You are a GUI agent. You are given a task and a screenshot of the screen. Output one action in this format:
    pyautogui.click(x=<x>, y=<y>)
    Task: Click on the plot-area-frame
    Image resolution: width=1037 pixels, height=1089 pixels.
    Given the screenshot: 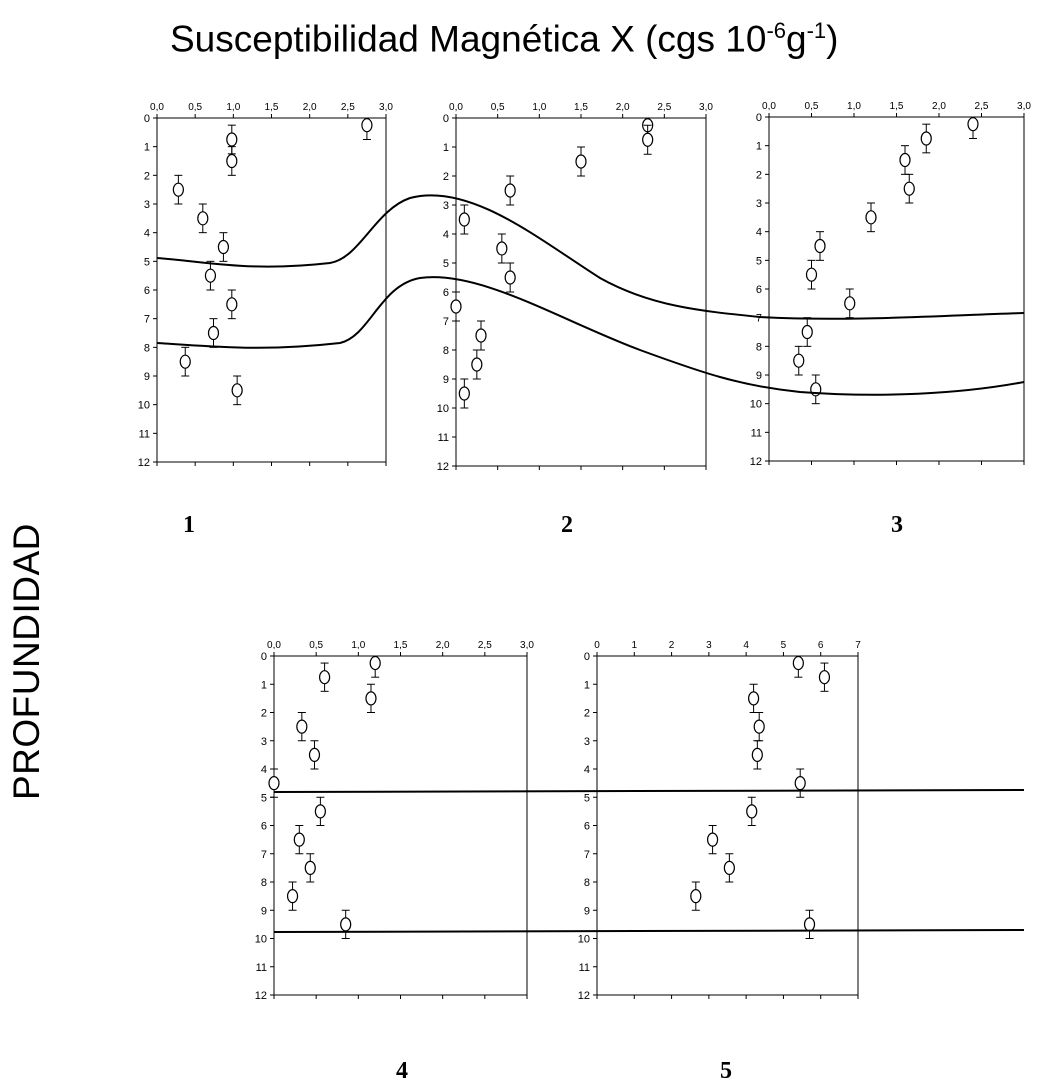 What is the action you would take?
    pyautogui.click(x=400, y=825)
    